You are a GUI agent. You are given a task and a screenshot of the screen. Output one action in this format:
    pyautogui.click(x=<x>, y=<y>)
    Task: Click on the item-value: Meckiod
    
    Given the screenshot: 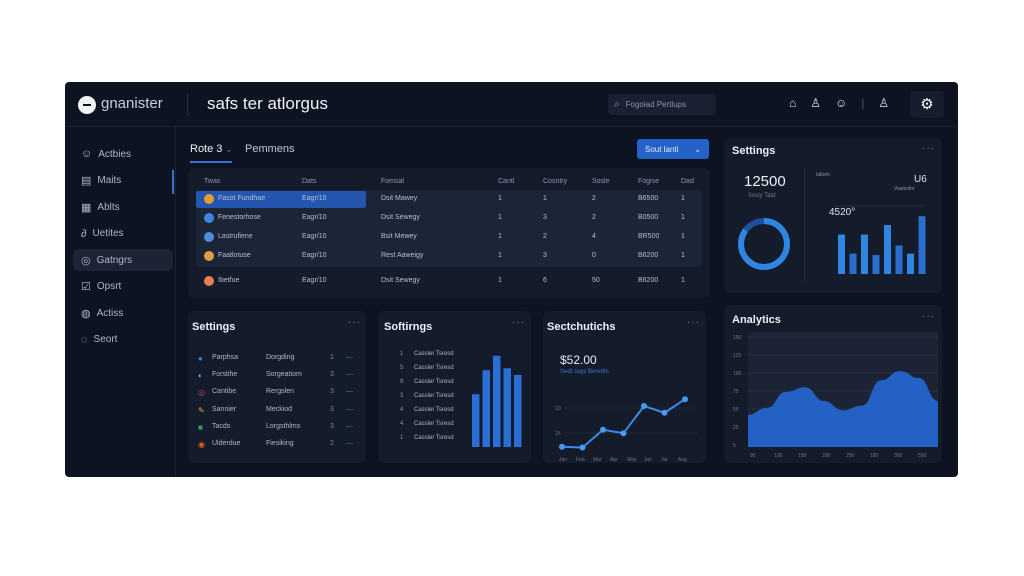 What is the action you would take?
    pyautogui.click(x=279, y=409)
    